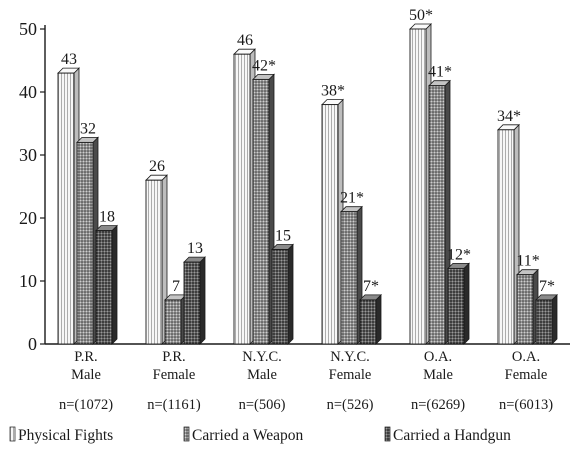 The width and height of the screenshot is (579, 452). What do you see at coordinates (509, 116) in the screenshot?
I see `data-label: 34*` at bounding box center [509, 116].